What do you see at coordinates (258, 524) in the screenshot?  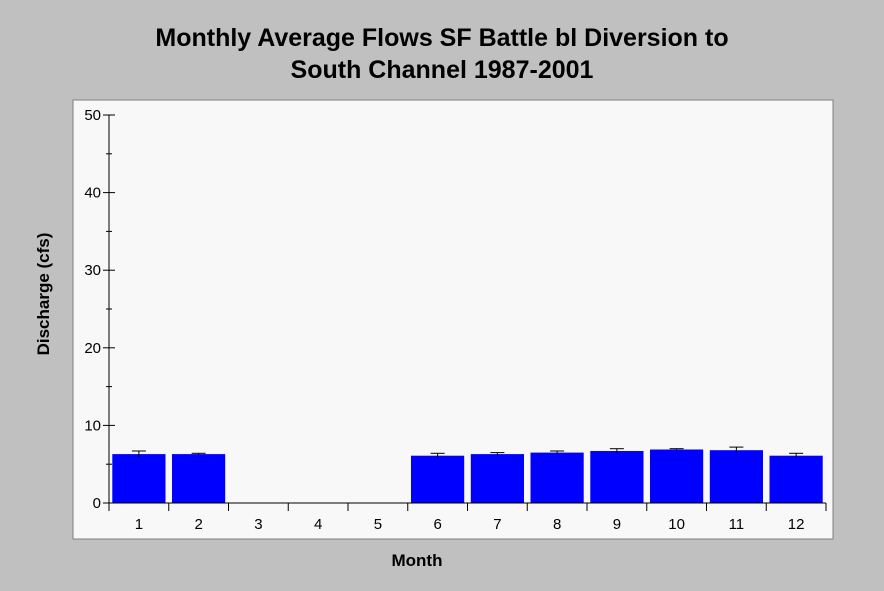 I see `x-tick-label: 3` at bounding box center [258, 524].